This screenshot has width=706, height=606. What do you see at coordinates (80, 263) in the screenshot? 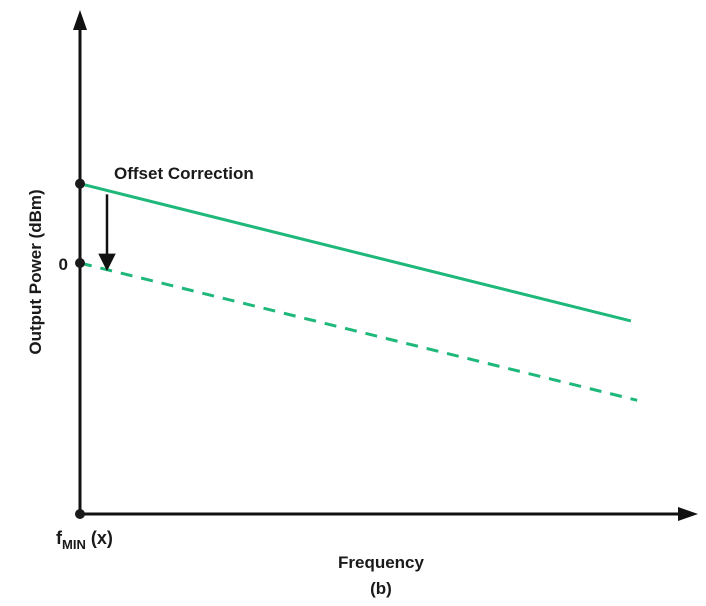
I see `series-start-point-after` at bounding box center [80, 263].